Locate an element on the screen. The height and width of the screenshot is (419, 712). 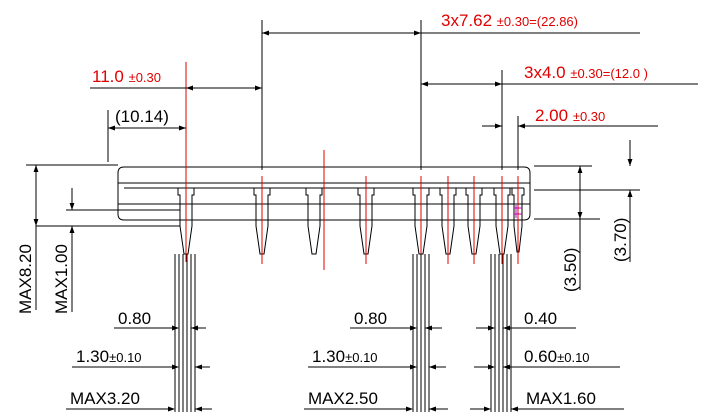
svg-text: 3x4.0 ±0.30=(12.0 ) is located at coordinates (586, 72).